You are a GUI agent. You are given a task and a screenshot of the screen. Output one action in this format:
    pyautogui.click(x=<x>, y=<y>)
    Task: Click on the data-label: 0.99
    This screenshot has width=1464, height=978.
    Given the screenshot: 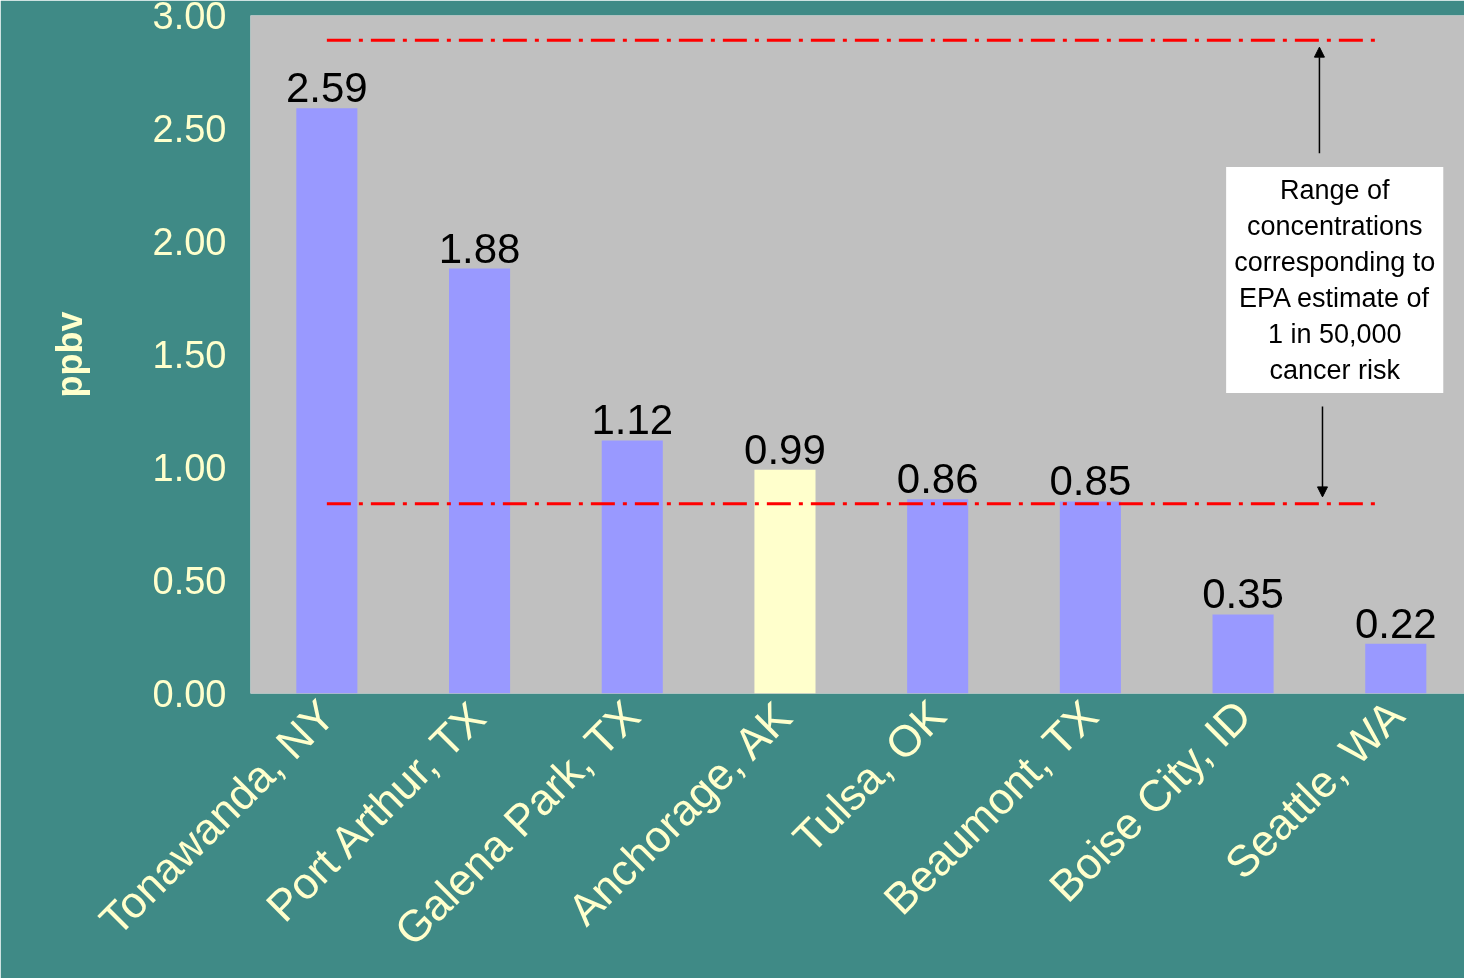 What is the action you would take?
    pyautogui.click(x=785, y=449)
    